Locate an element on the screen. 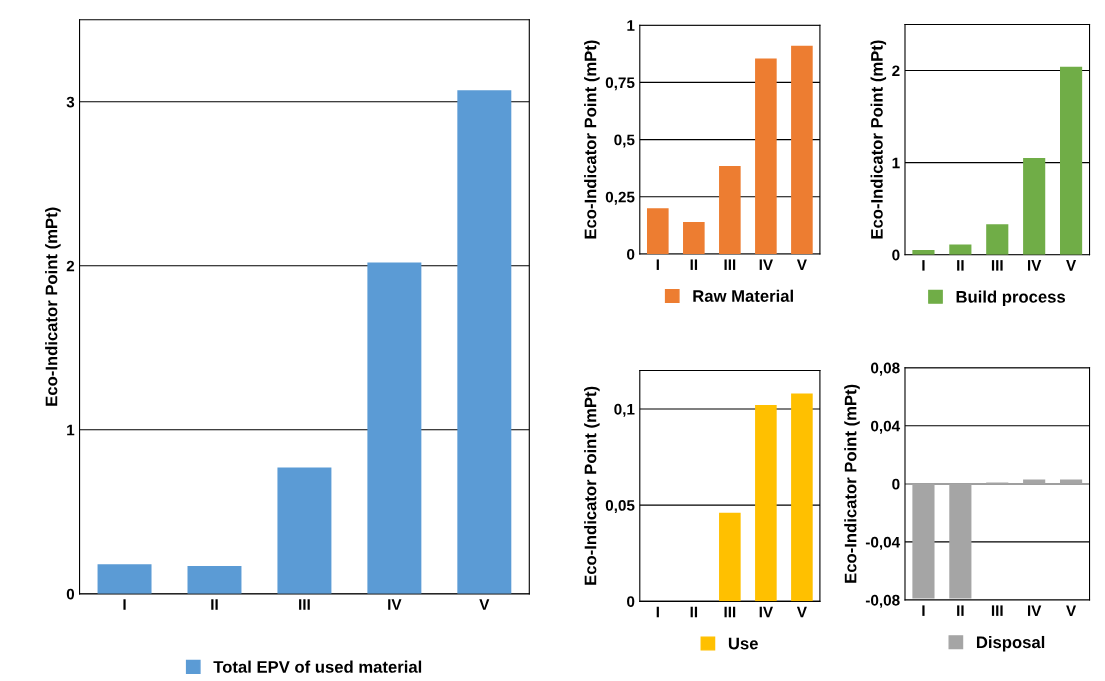  y-tick-label: -0,08 is located at coordinates (882, 601).